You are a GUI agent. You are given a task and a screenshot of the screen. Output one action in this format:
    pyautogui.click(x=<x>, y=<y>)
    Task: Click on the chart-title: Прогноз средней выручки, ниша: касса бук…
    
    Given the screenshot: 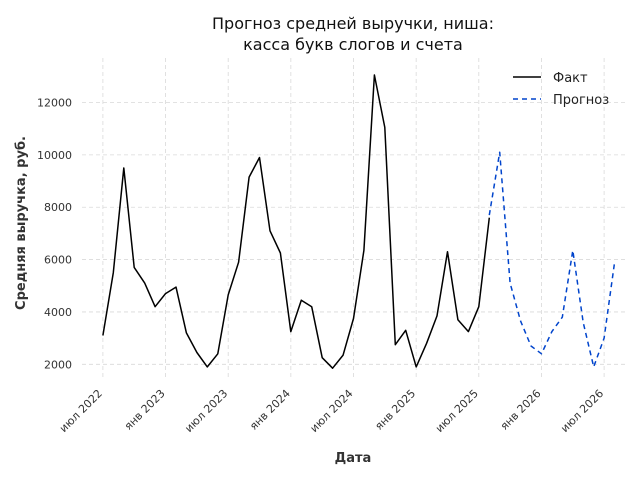 What is the action you would take?
    pyautogui.click(x=353, y=34)
    